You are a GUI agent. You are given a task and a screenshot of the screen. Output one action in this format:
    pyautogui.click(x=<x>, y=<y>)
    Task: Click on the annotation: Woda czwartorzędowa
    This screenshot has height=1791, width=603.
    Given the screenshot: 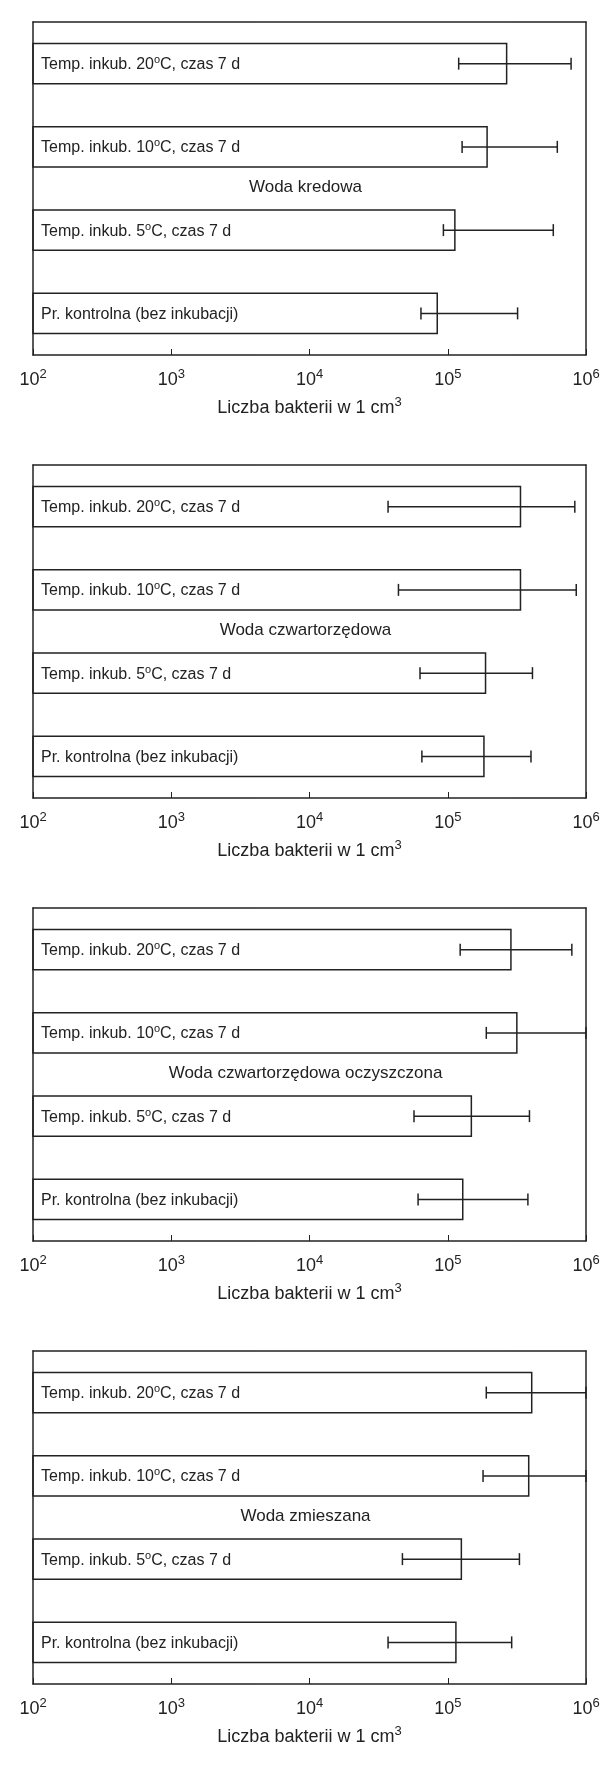 What is the action you would take?
    pyautogui.click(x=305, y=629)
    